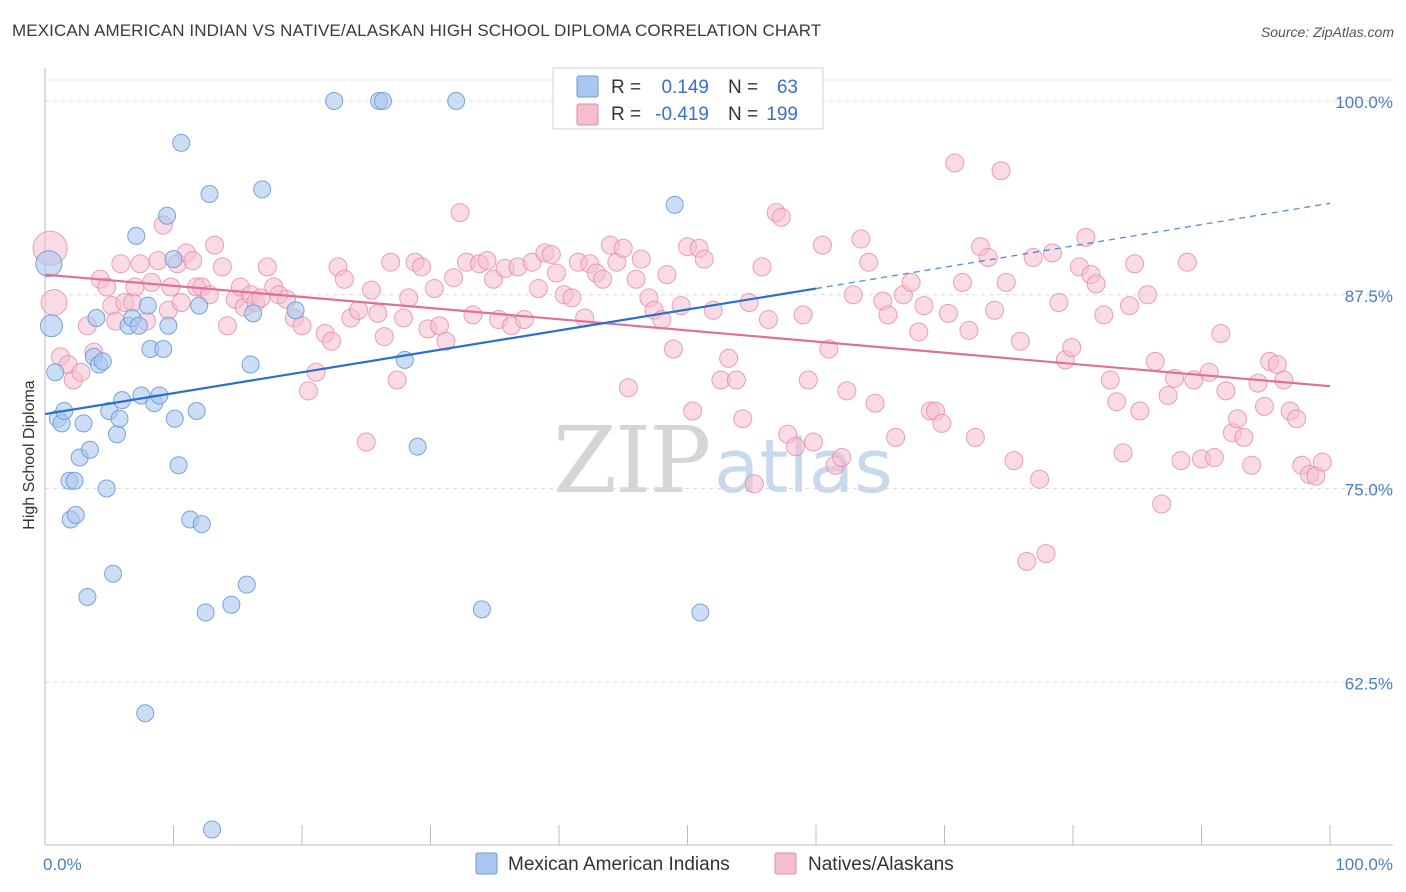 The image size is (1406, 892). What do you see at coordinates (1369, 683) in the screenshot?
I see `y-tick-label-0: 62.5%` at bounding box center [1369, 683].